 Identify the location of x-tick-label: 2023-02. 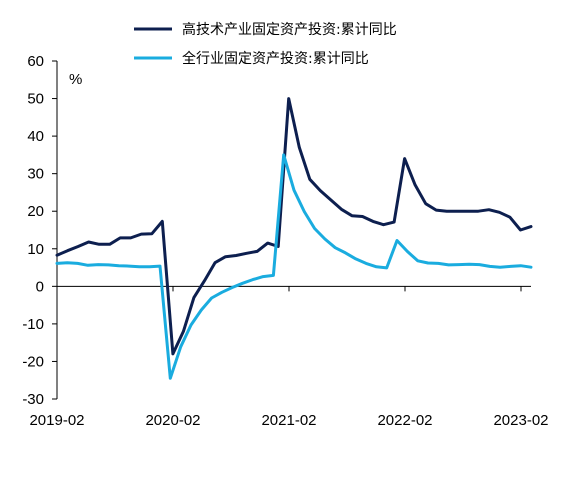
(520, 420).